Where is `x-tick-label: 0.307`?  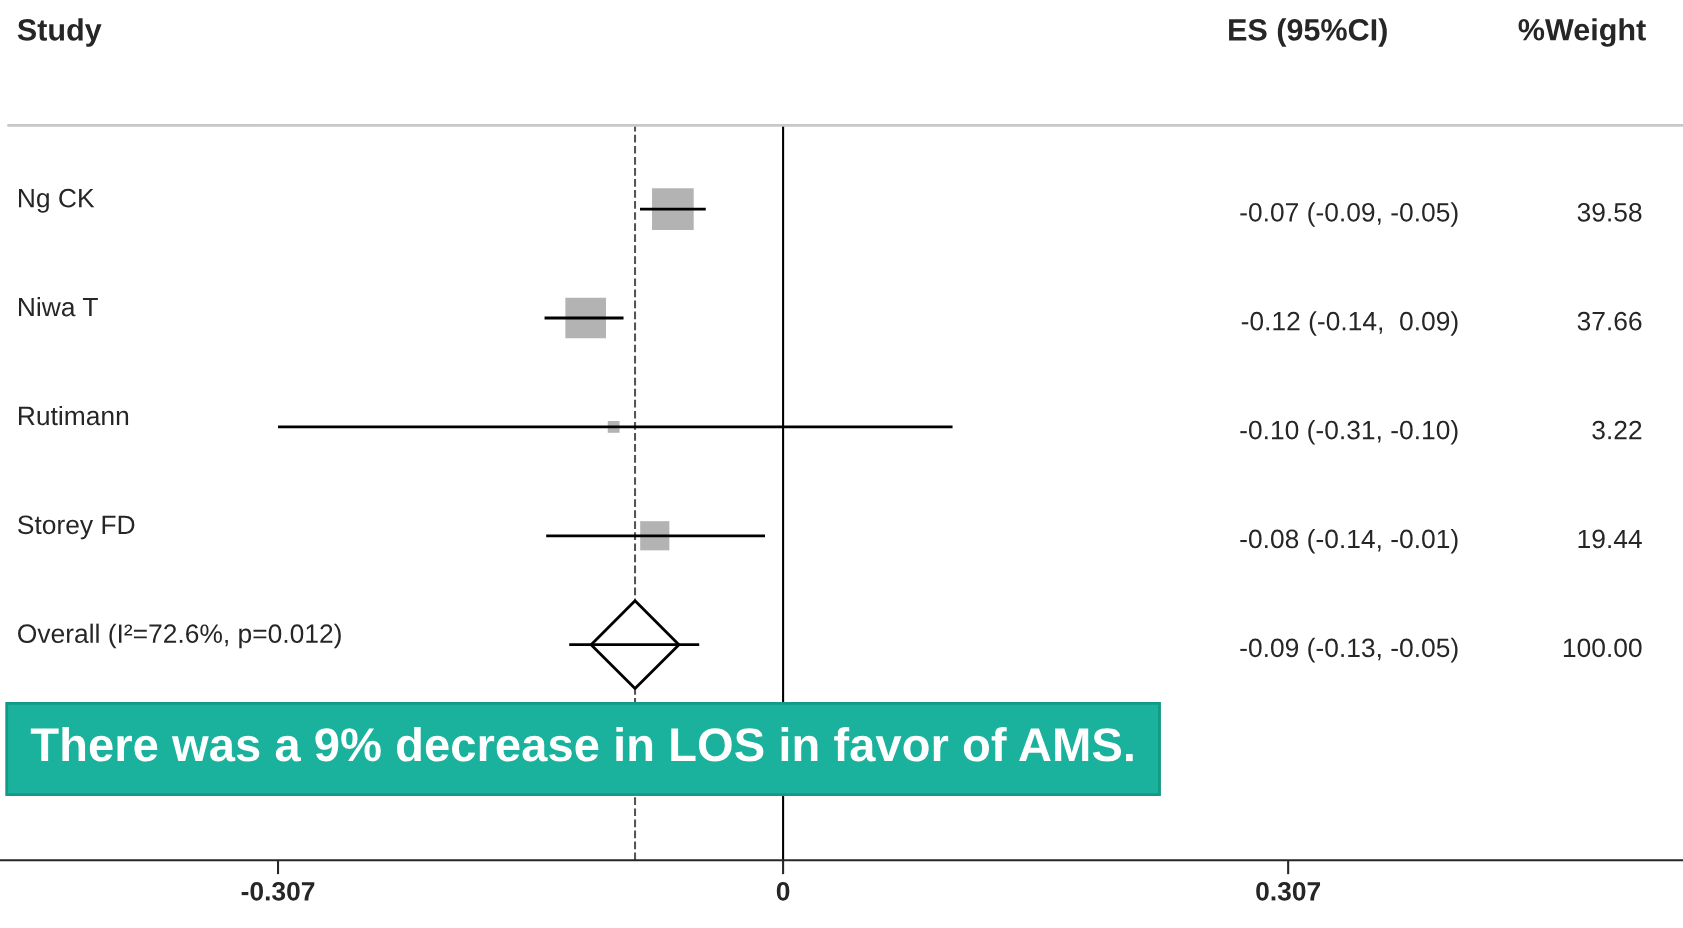 x-tick-label: 0.307 is located at coordinates (1288, 891).